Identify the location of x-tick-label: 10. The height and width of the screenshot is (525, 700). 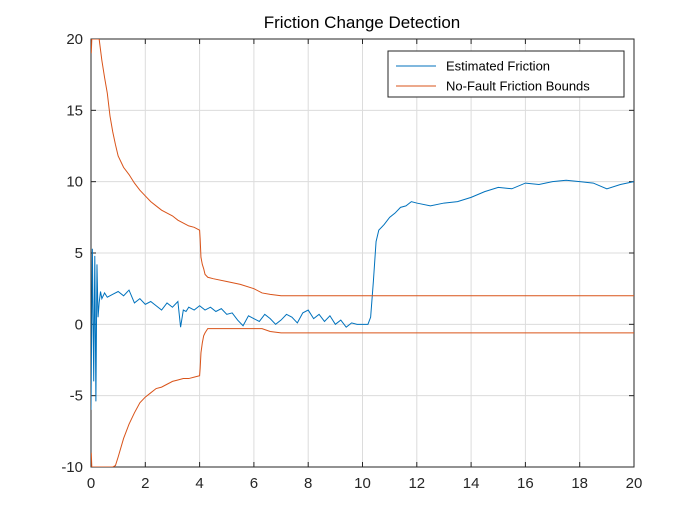
(362, 483).